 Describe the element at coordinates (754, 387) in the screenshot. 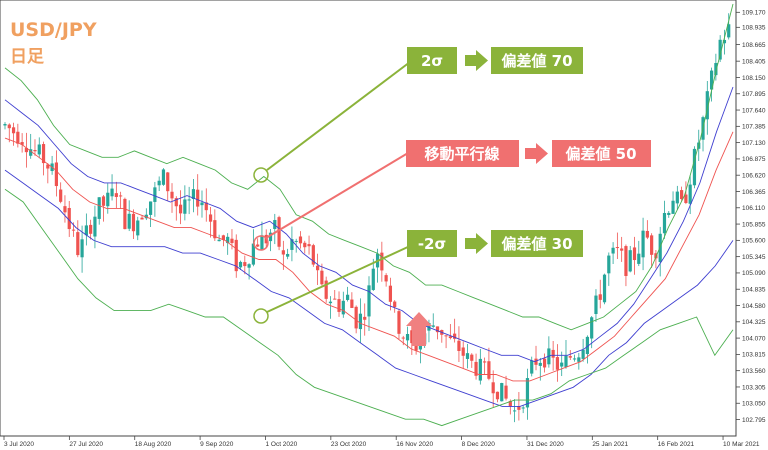

I see `price-tick-label: 103.305` at that location.